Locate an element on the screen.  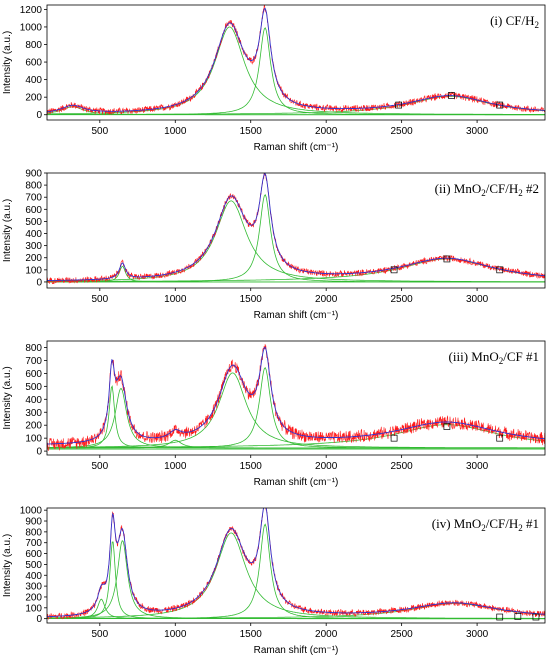
panel-title-end: #2 is located at coordinates (531, 188).